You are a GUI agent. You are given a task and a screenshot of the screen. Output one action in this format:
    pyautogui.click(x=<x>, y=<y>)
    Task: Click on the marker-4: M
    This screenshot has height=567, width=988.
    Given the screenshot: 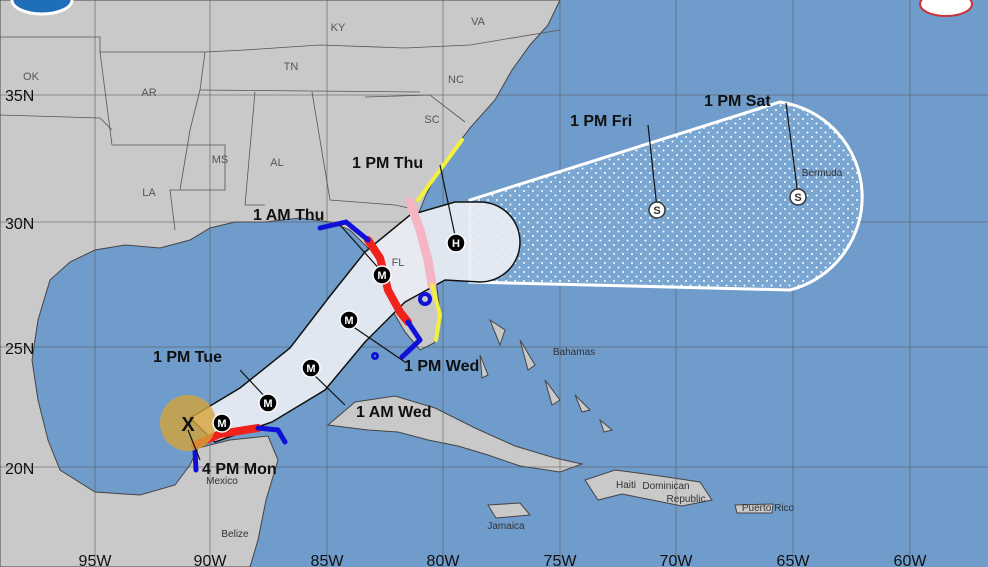 What is the action you would take?
    pyautogui.click(x=349, y=320)
    